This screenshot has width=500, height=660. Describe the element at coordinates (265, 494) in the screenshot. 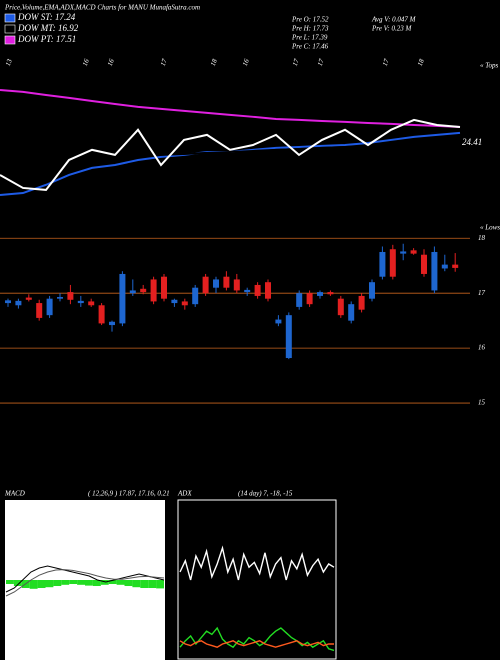

I see `panel-subtitle: (14 day) 7, -18, -15` at that location.